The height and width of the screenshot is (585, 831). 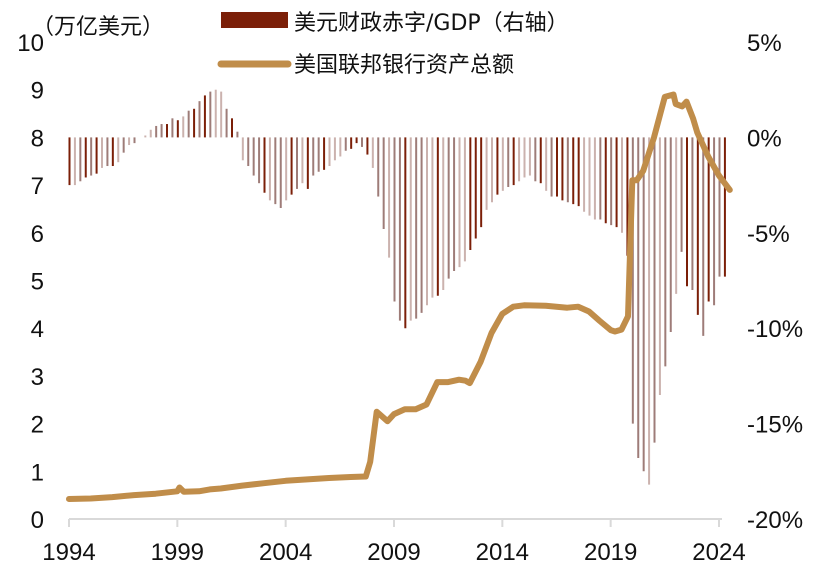 I want to click on left-axis-tick-label: 7, so click(x=37, y=186).